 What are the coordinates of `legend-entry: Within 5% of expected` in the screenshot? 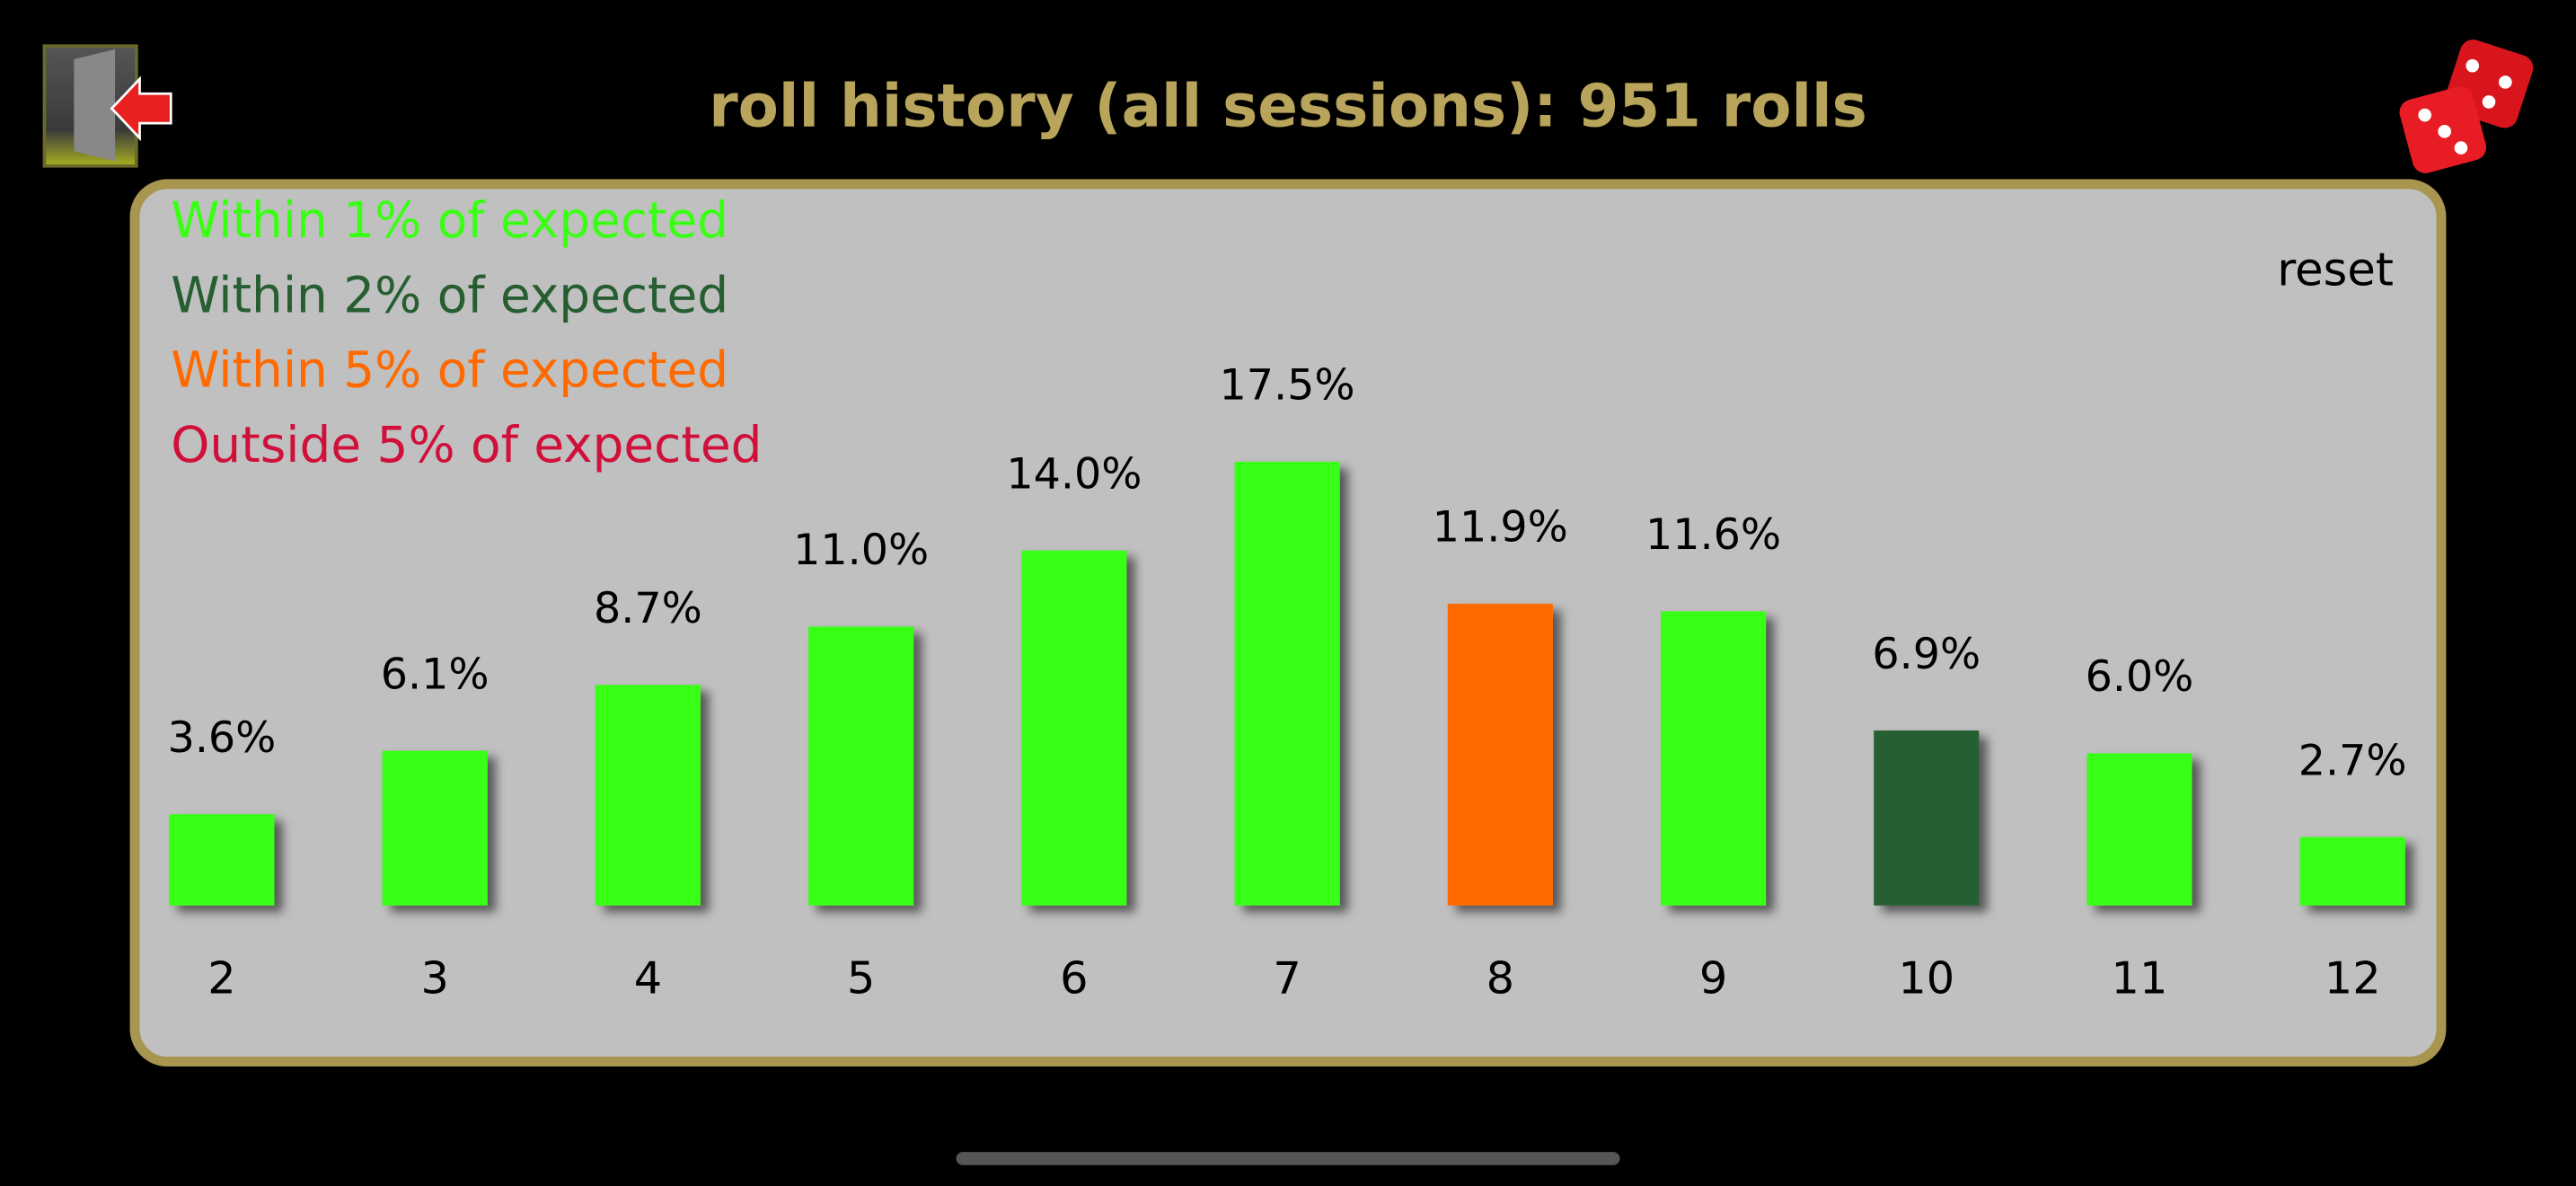 It's located at (449, 370).